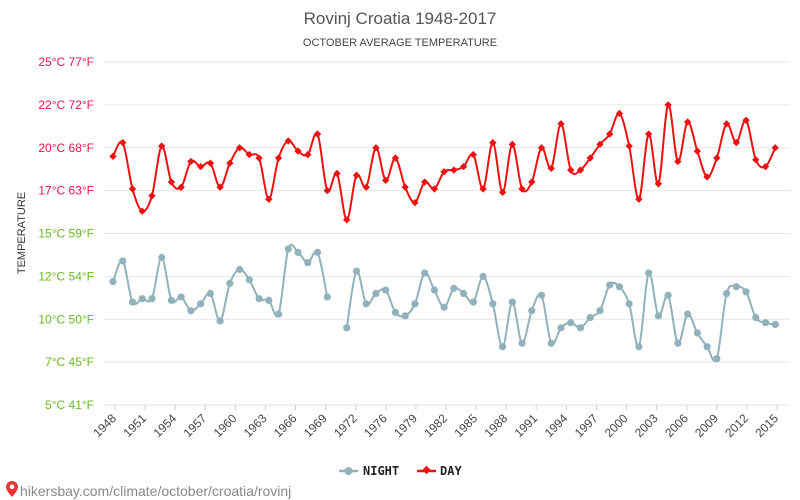 This screenshot has width=800, height=500. What do you see at coordinates (439, 471) in the screenshot?
I see `legend-item-day: DAY` at bounding box center [439, 471].